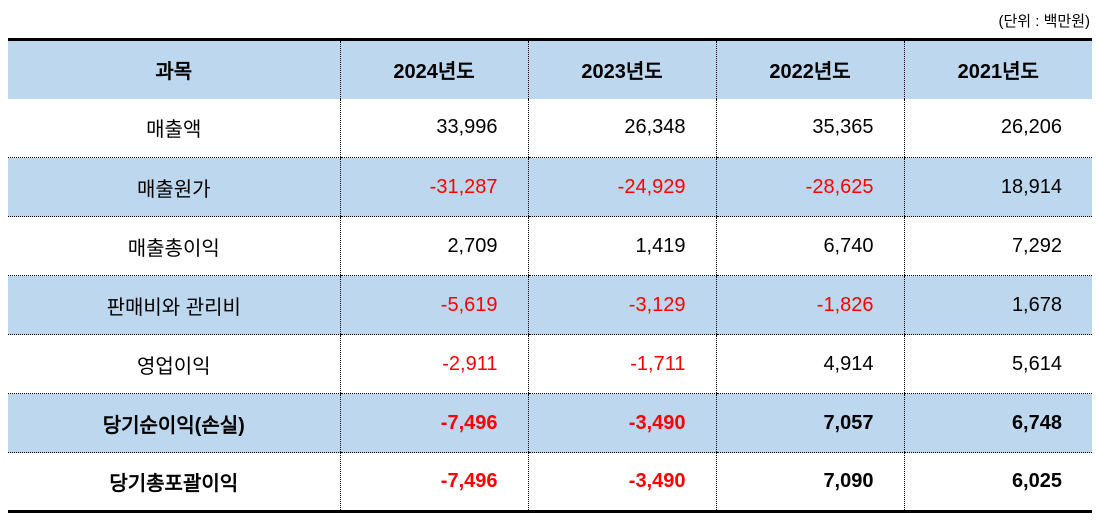 Image resolution: width=1100 pixels, height=522 pixels. What do you see at coordinates (174, 364) in the screenshot?
I see `row-label: 영업이익` at bounding box center [174, 364].